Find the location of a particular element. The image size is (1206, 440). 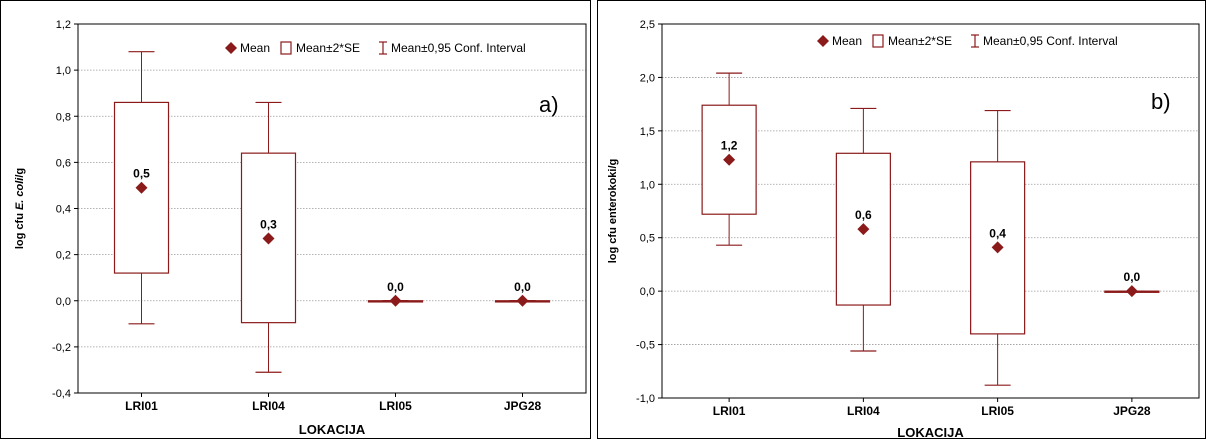

mean-value-label: 1,2 is located at coordinates (729, 146).